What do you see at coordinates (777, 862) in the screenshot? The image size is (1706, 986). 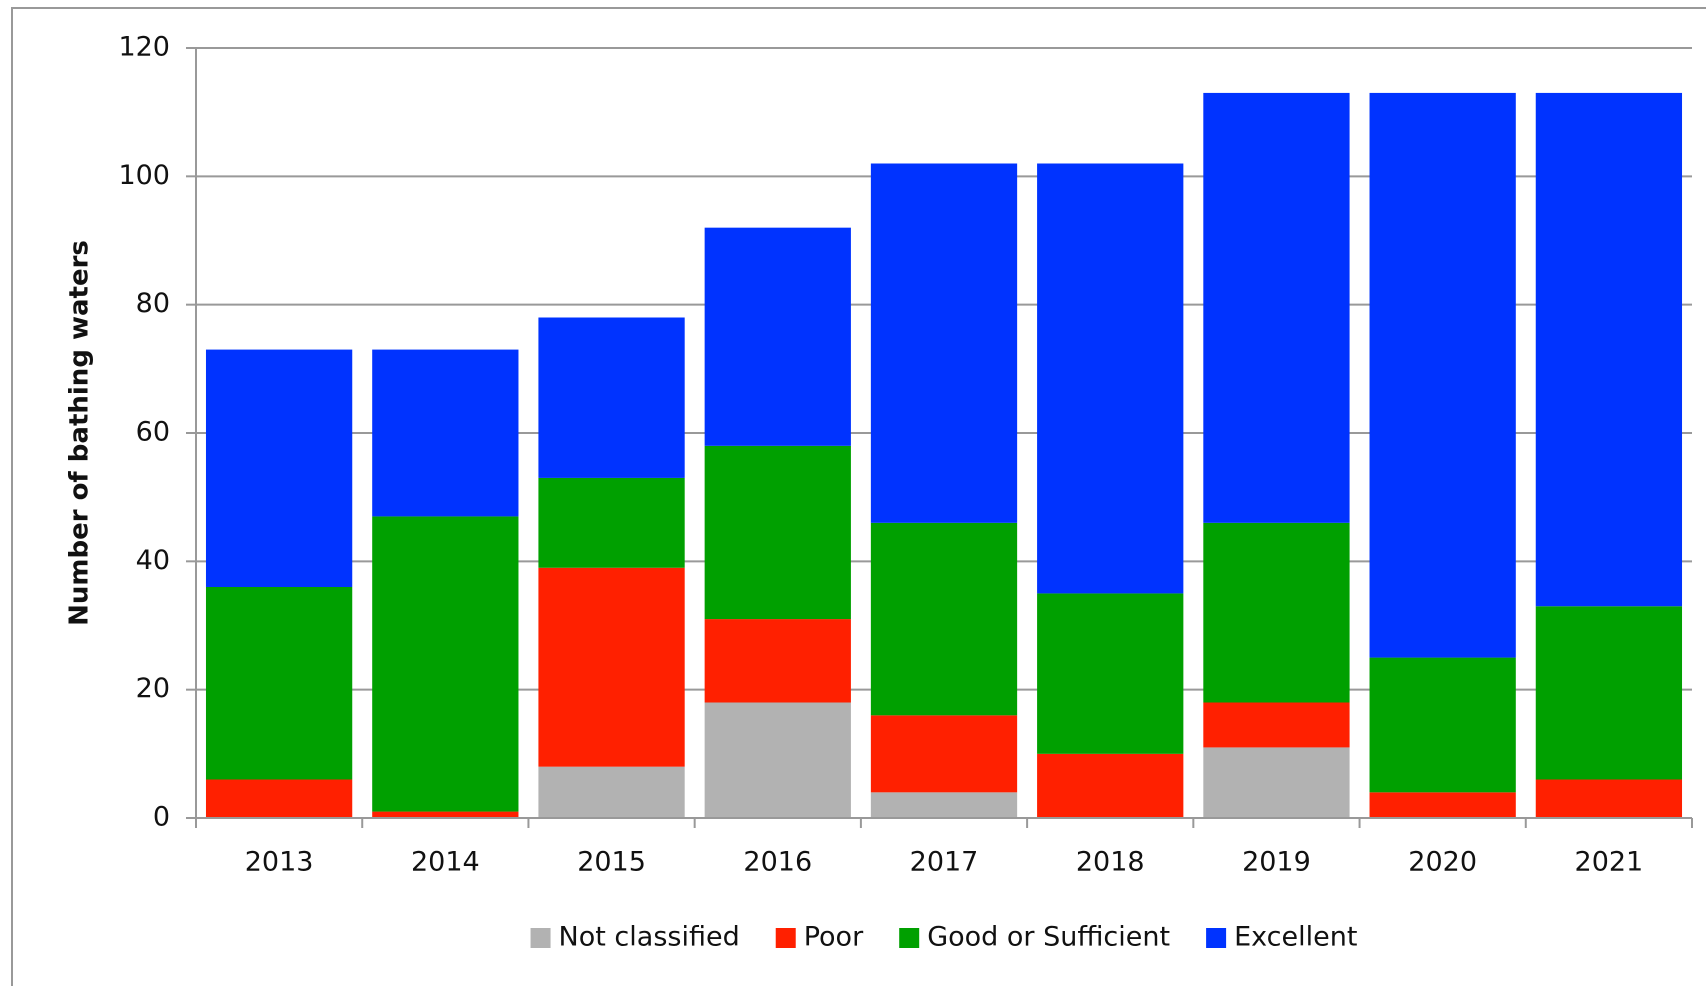 I see `x-tick-label: 2016` at bounding box center [777, 862].